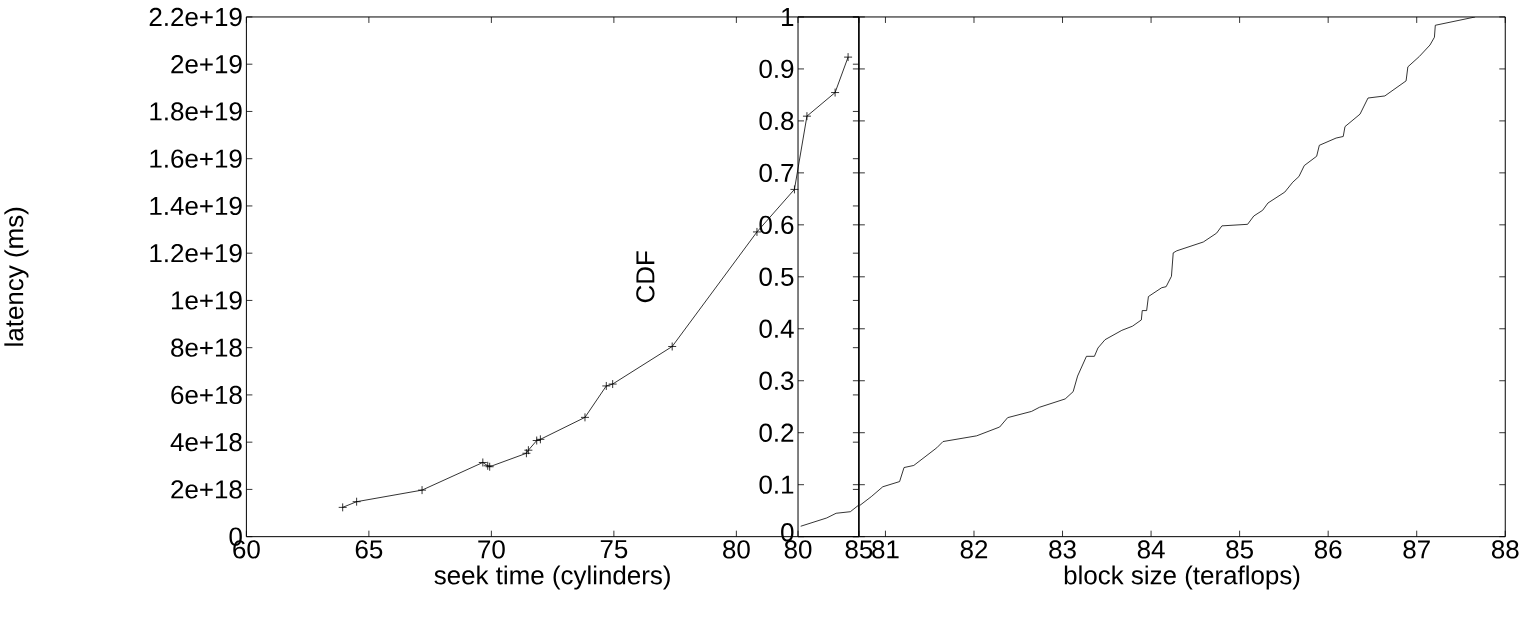 Image resolution: width=1523 pixels, height=644 pixels. I want to click on y-tick-label: 1.4e+19, so click(196, 205).